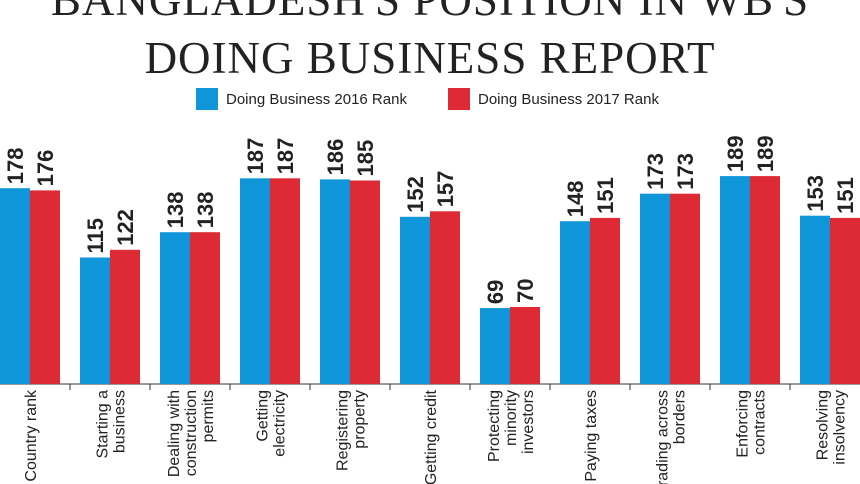  What do you see at coordinates (575, 198) in the screenshot?
I see `data-label-2016-7: 148` at bounding box center [575, 198].